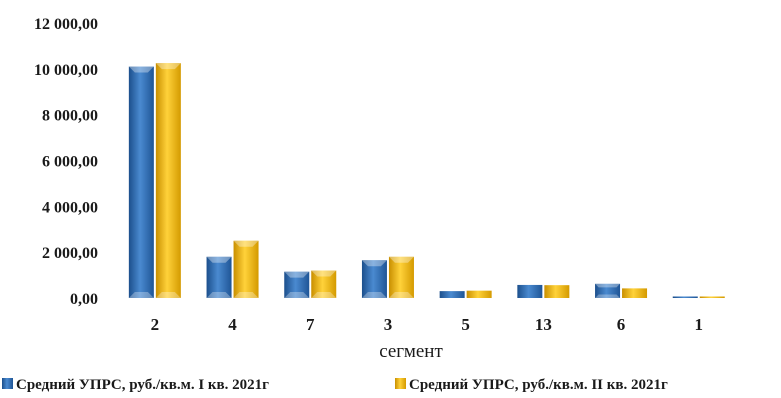 The image size is (781, 398). Describe the element at coordinates (70, 162) in the screenshot. I see `y-tick-label: 6 000,00` at that location.